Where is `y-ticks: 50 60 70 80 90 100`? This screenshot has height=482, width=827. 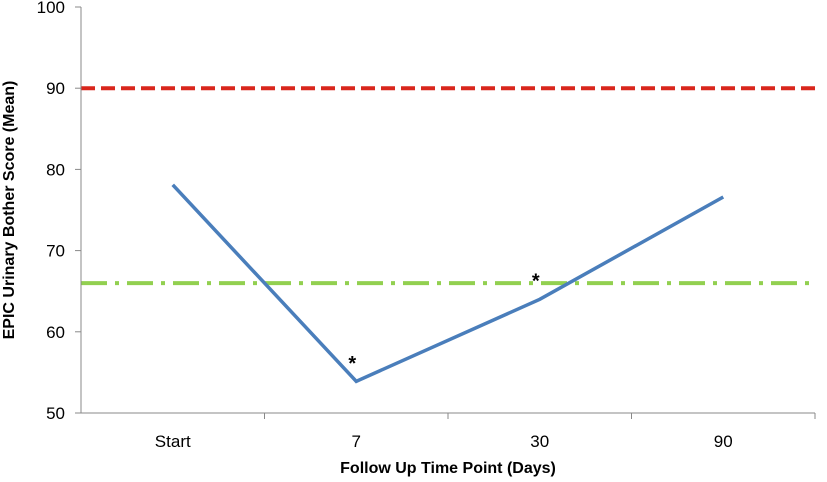
y-ticks: 50 60 70 80 90 100 is located at coordinates (59, 211).